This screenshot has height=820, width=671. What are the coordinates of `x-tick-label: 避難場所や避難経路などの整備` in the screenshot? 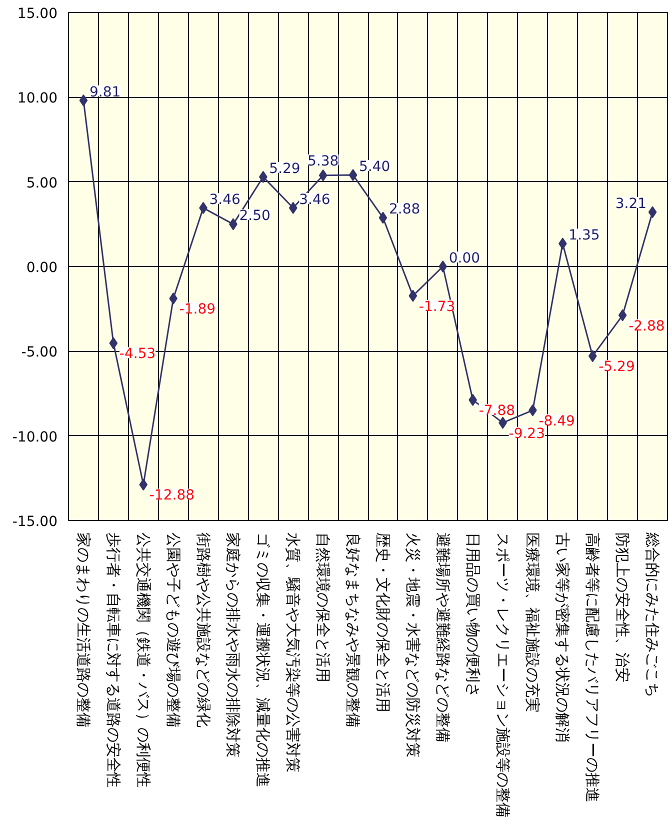 It's located at (443, 637).